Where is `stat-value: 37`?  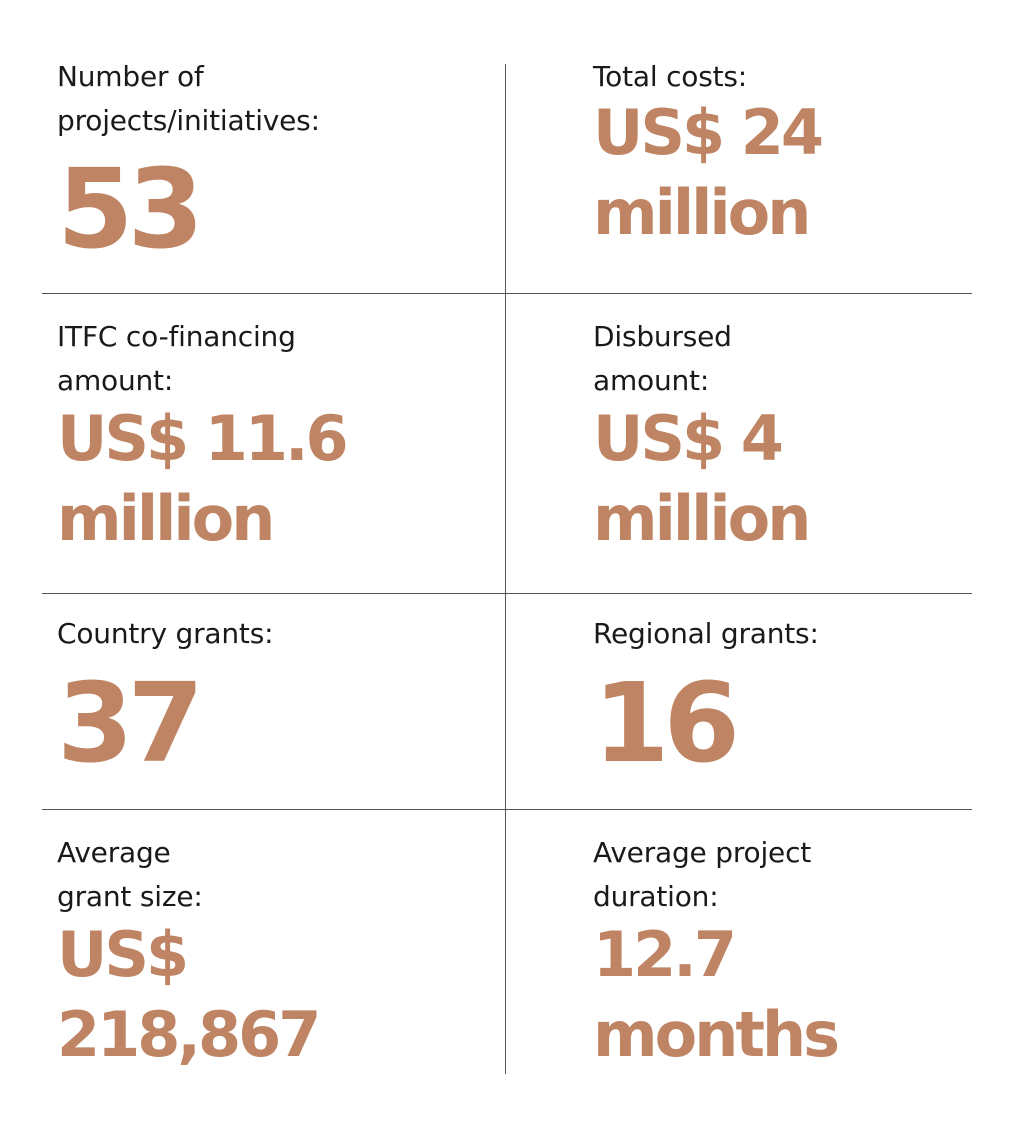
stat-value: 37 is located at coordinates (130, 723).